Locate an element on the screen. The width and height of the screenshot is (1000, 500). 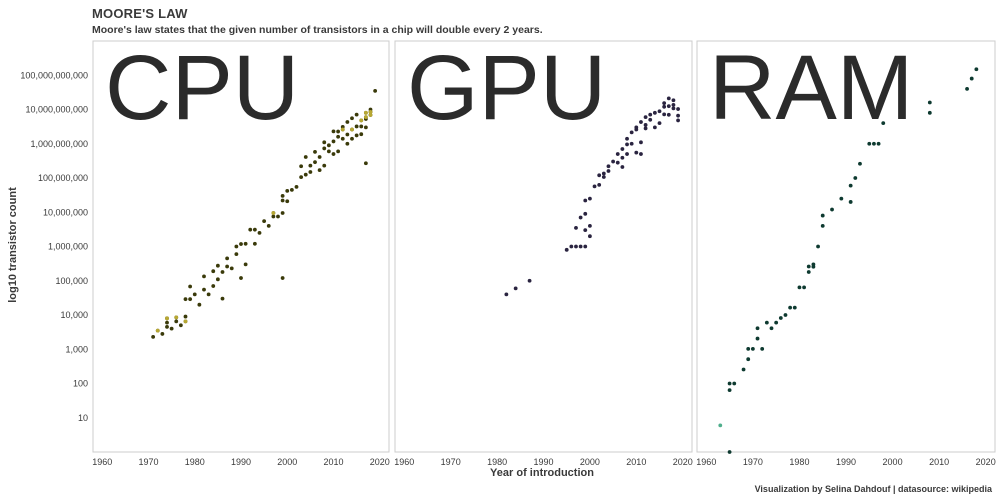
x-tick-label: 2010 is located at coordinates (333, 462).